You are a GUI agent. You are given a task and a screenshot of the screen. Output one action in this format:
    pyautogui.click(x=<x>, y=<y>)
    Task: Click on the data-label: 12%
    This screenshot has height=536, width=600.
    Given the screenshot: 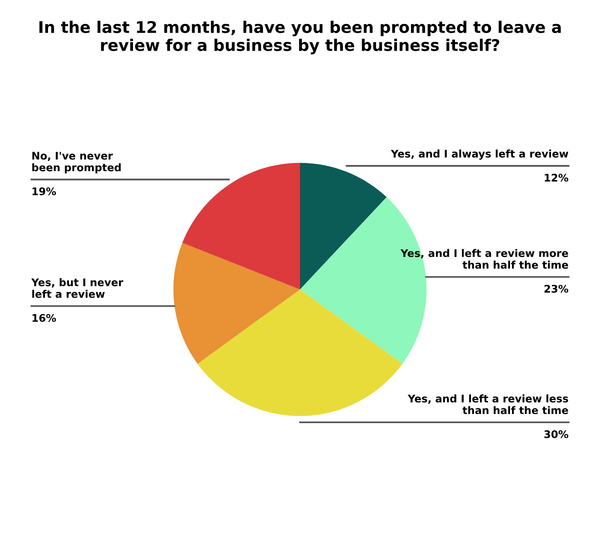 What is the action you would take?
    pyautogui.click(x=556, y=178)
    